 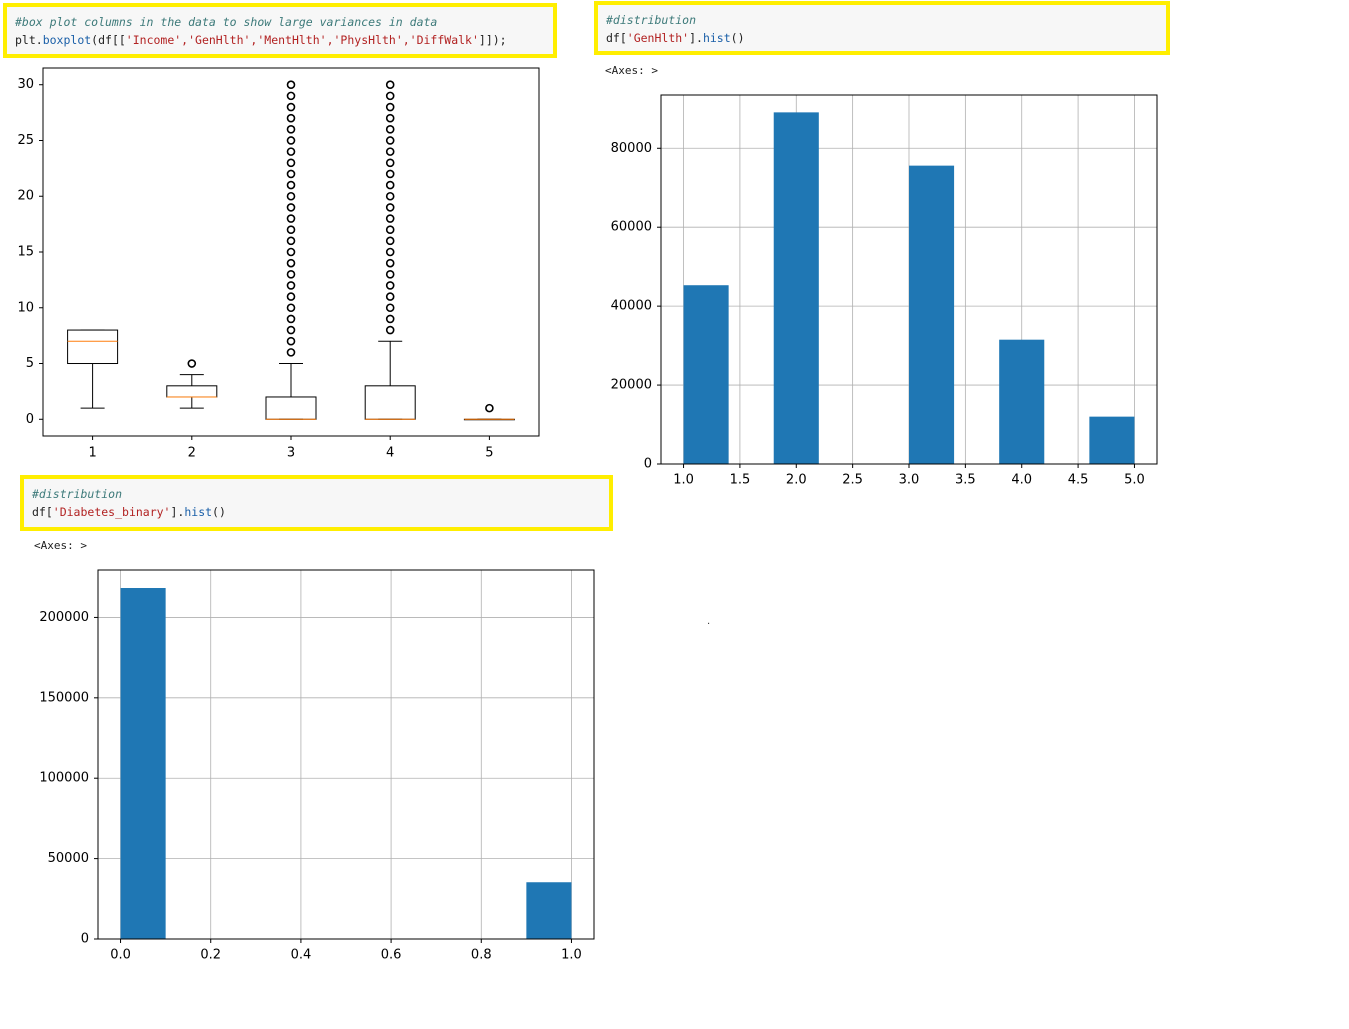 I want to click on y-tick-label: 5, so click(x=30, y=363).